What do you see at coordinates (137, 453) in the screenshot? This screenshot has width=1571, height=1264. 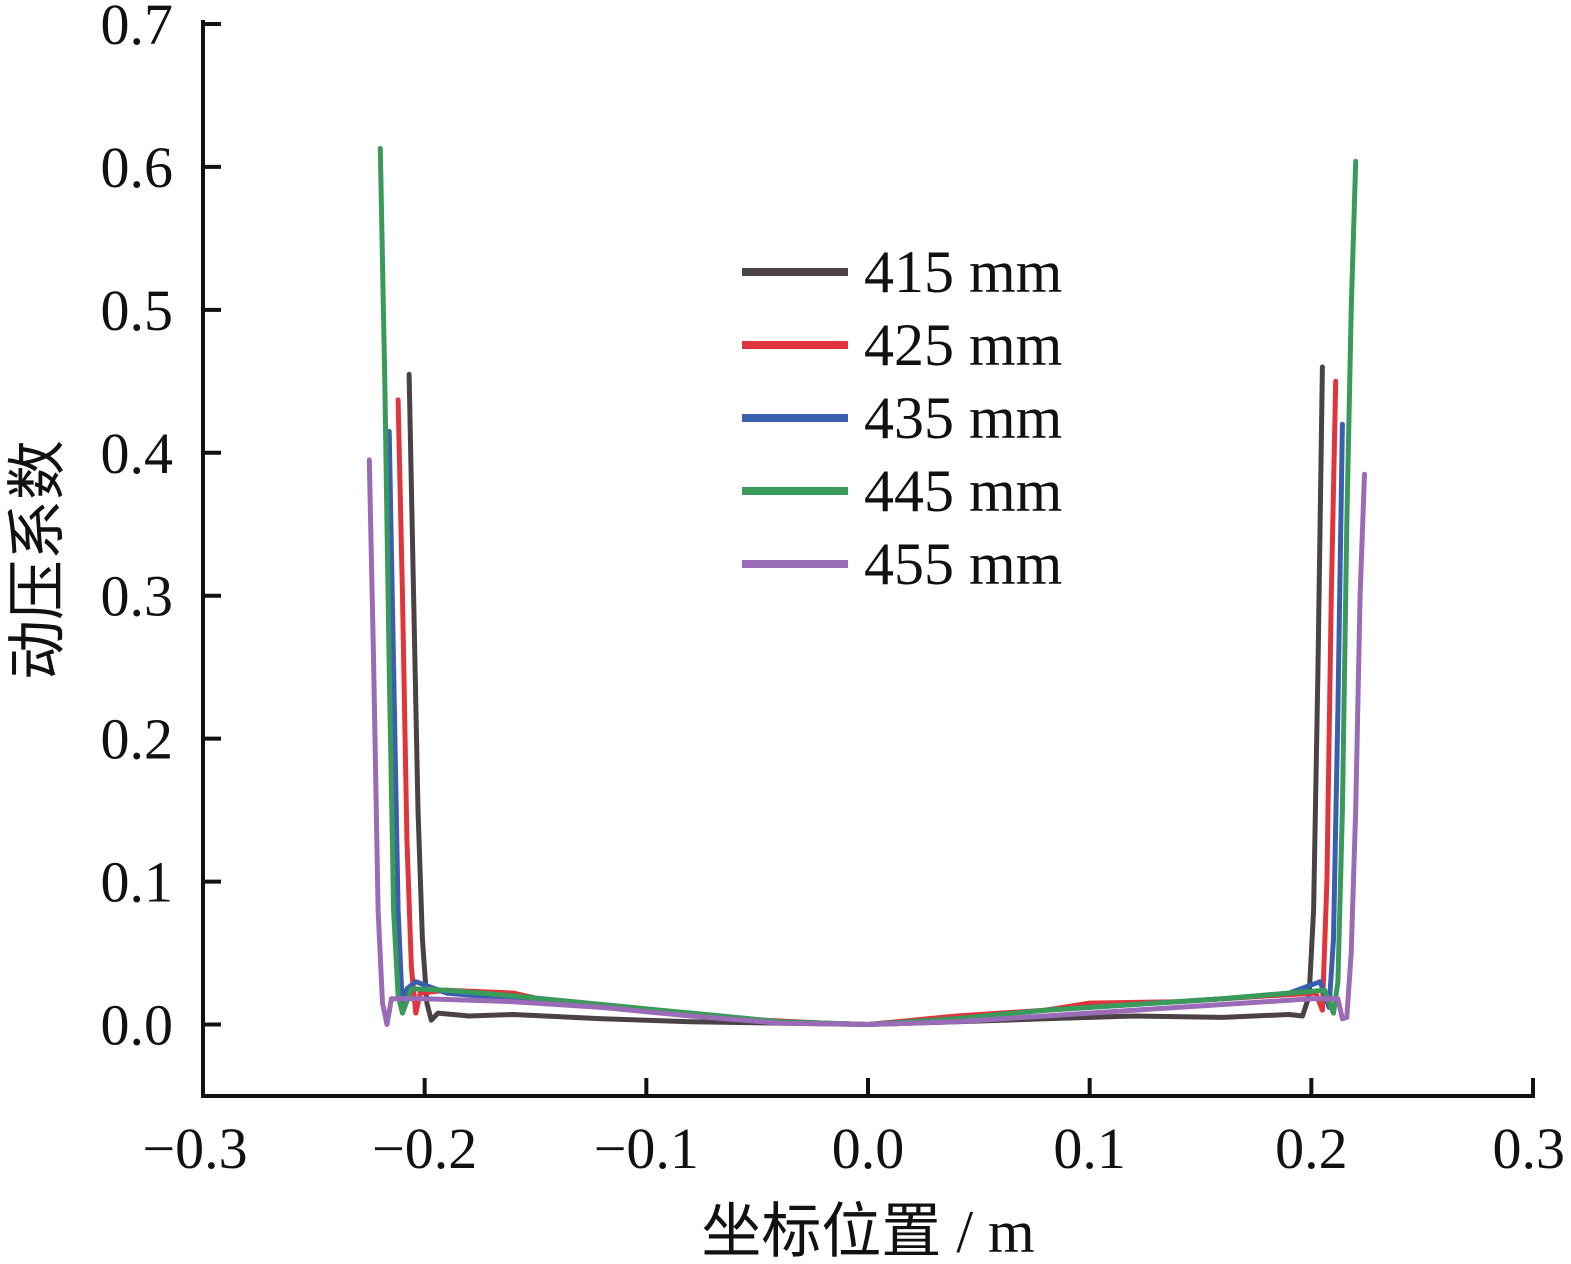 I see `y-tick-label: 0.4` at bounding box center [137, 453].